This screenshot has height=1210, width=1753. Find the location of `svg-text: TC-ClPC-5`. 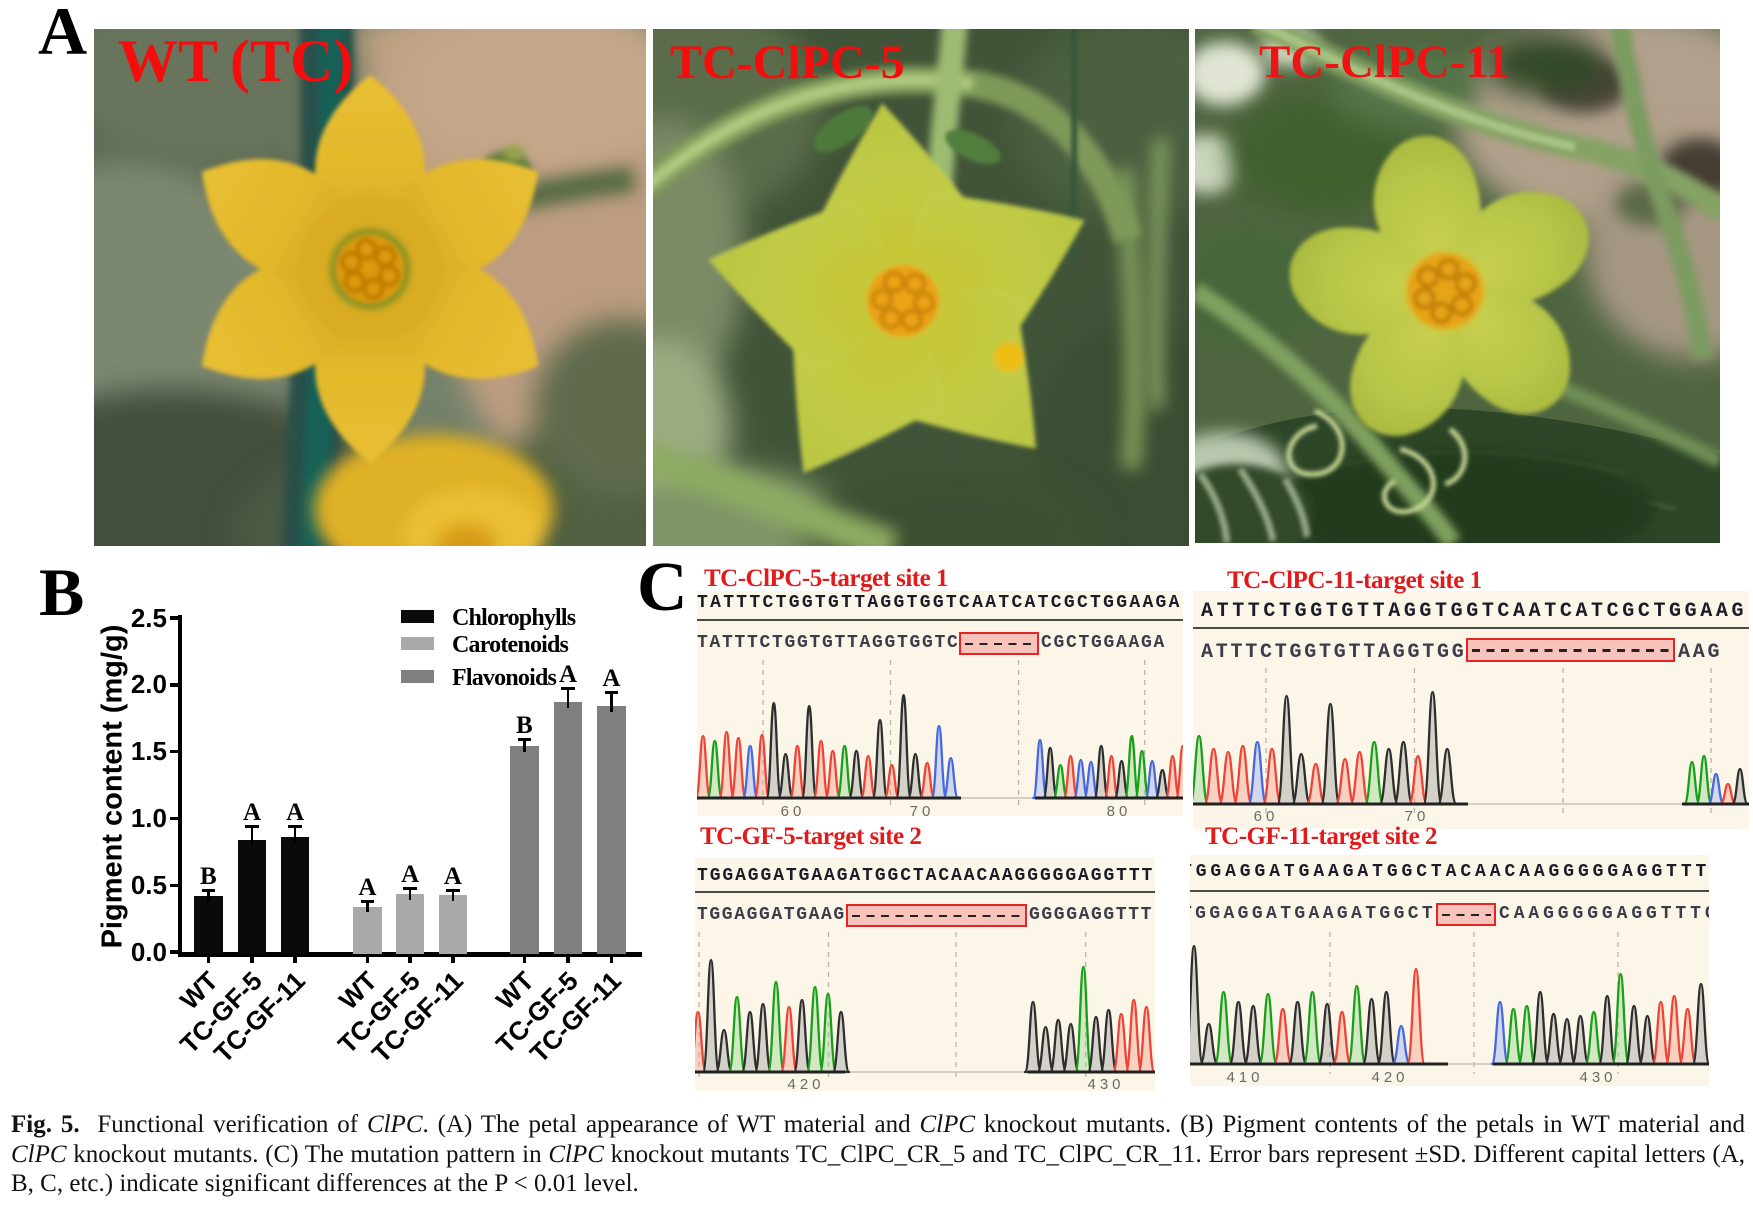

svg-text: TC-ClPC-5 is located at coordinates (787, 62).